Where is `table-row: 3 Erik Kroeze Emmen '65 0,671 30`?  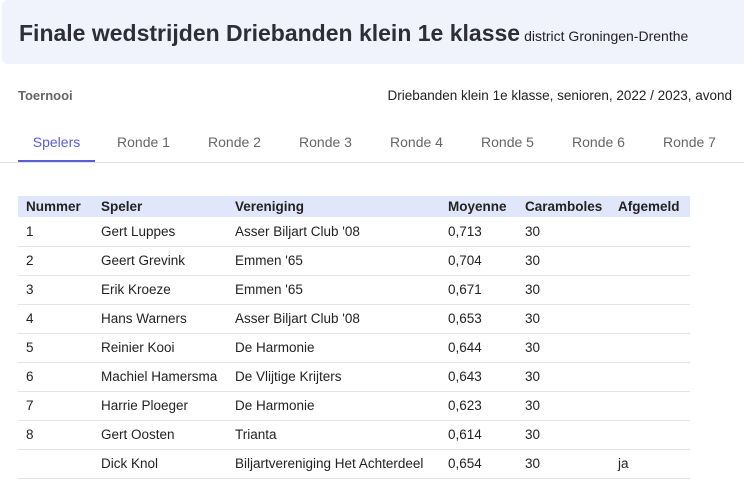 table-row: 3 Erik Kroeze Emmen '65 0,671 30 is located at coordinates (354, 290).